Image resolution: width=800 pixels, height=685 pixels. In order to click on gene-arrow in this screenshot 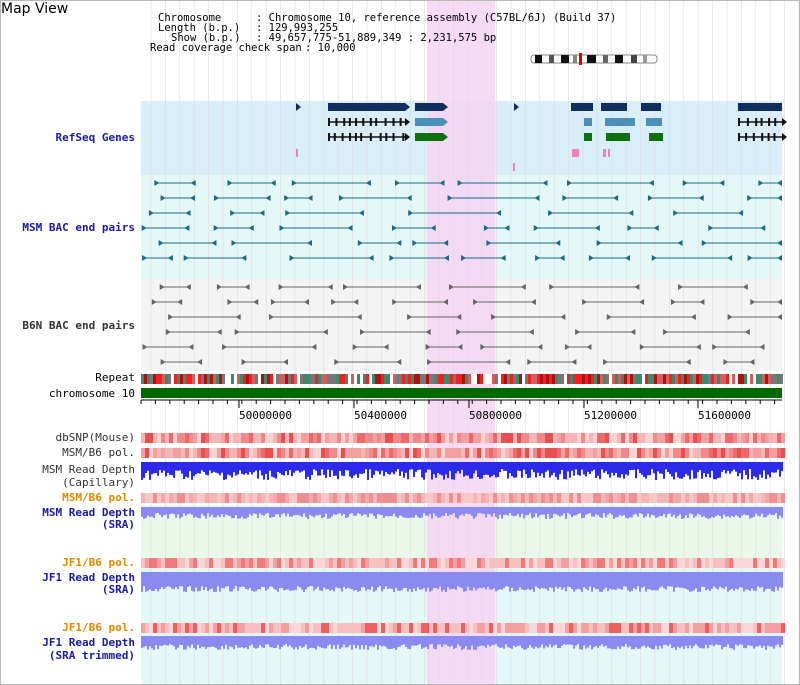, I will do `click(516, 107)`.